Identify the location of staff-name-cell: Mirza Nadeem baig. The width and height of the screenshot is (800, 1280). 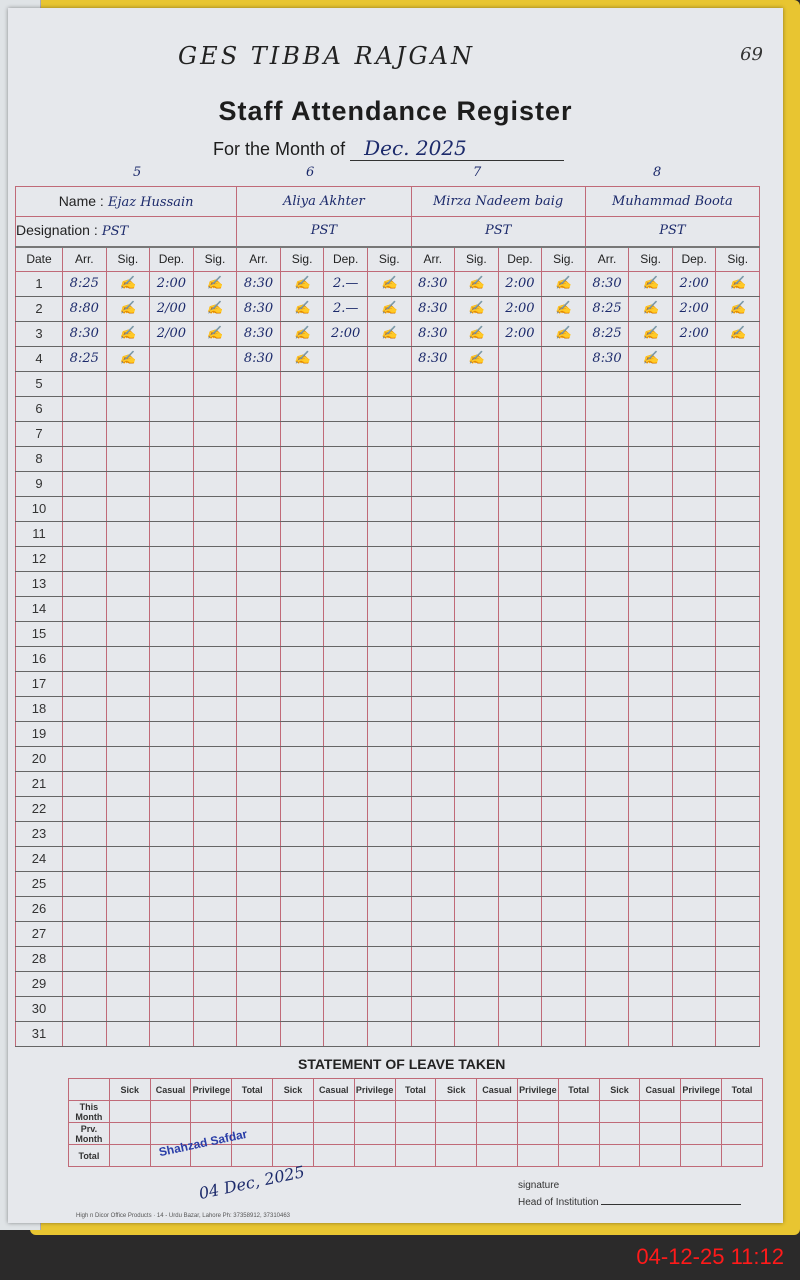
(498, 201).